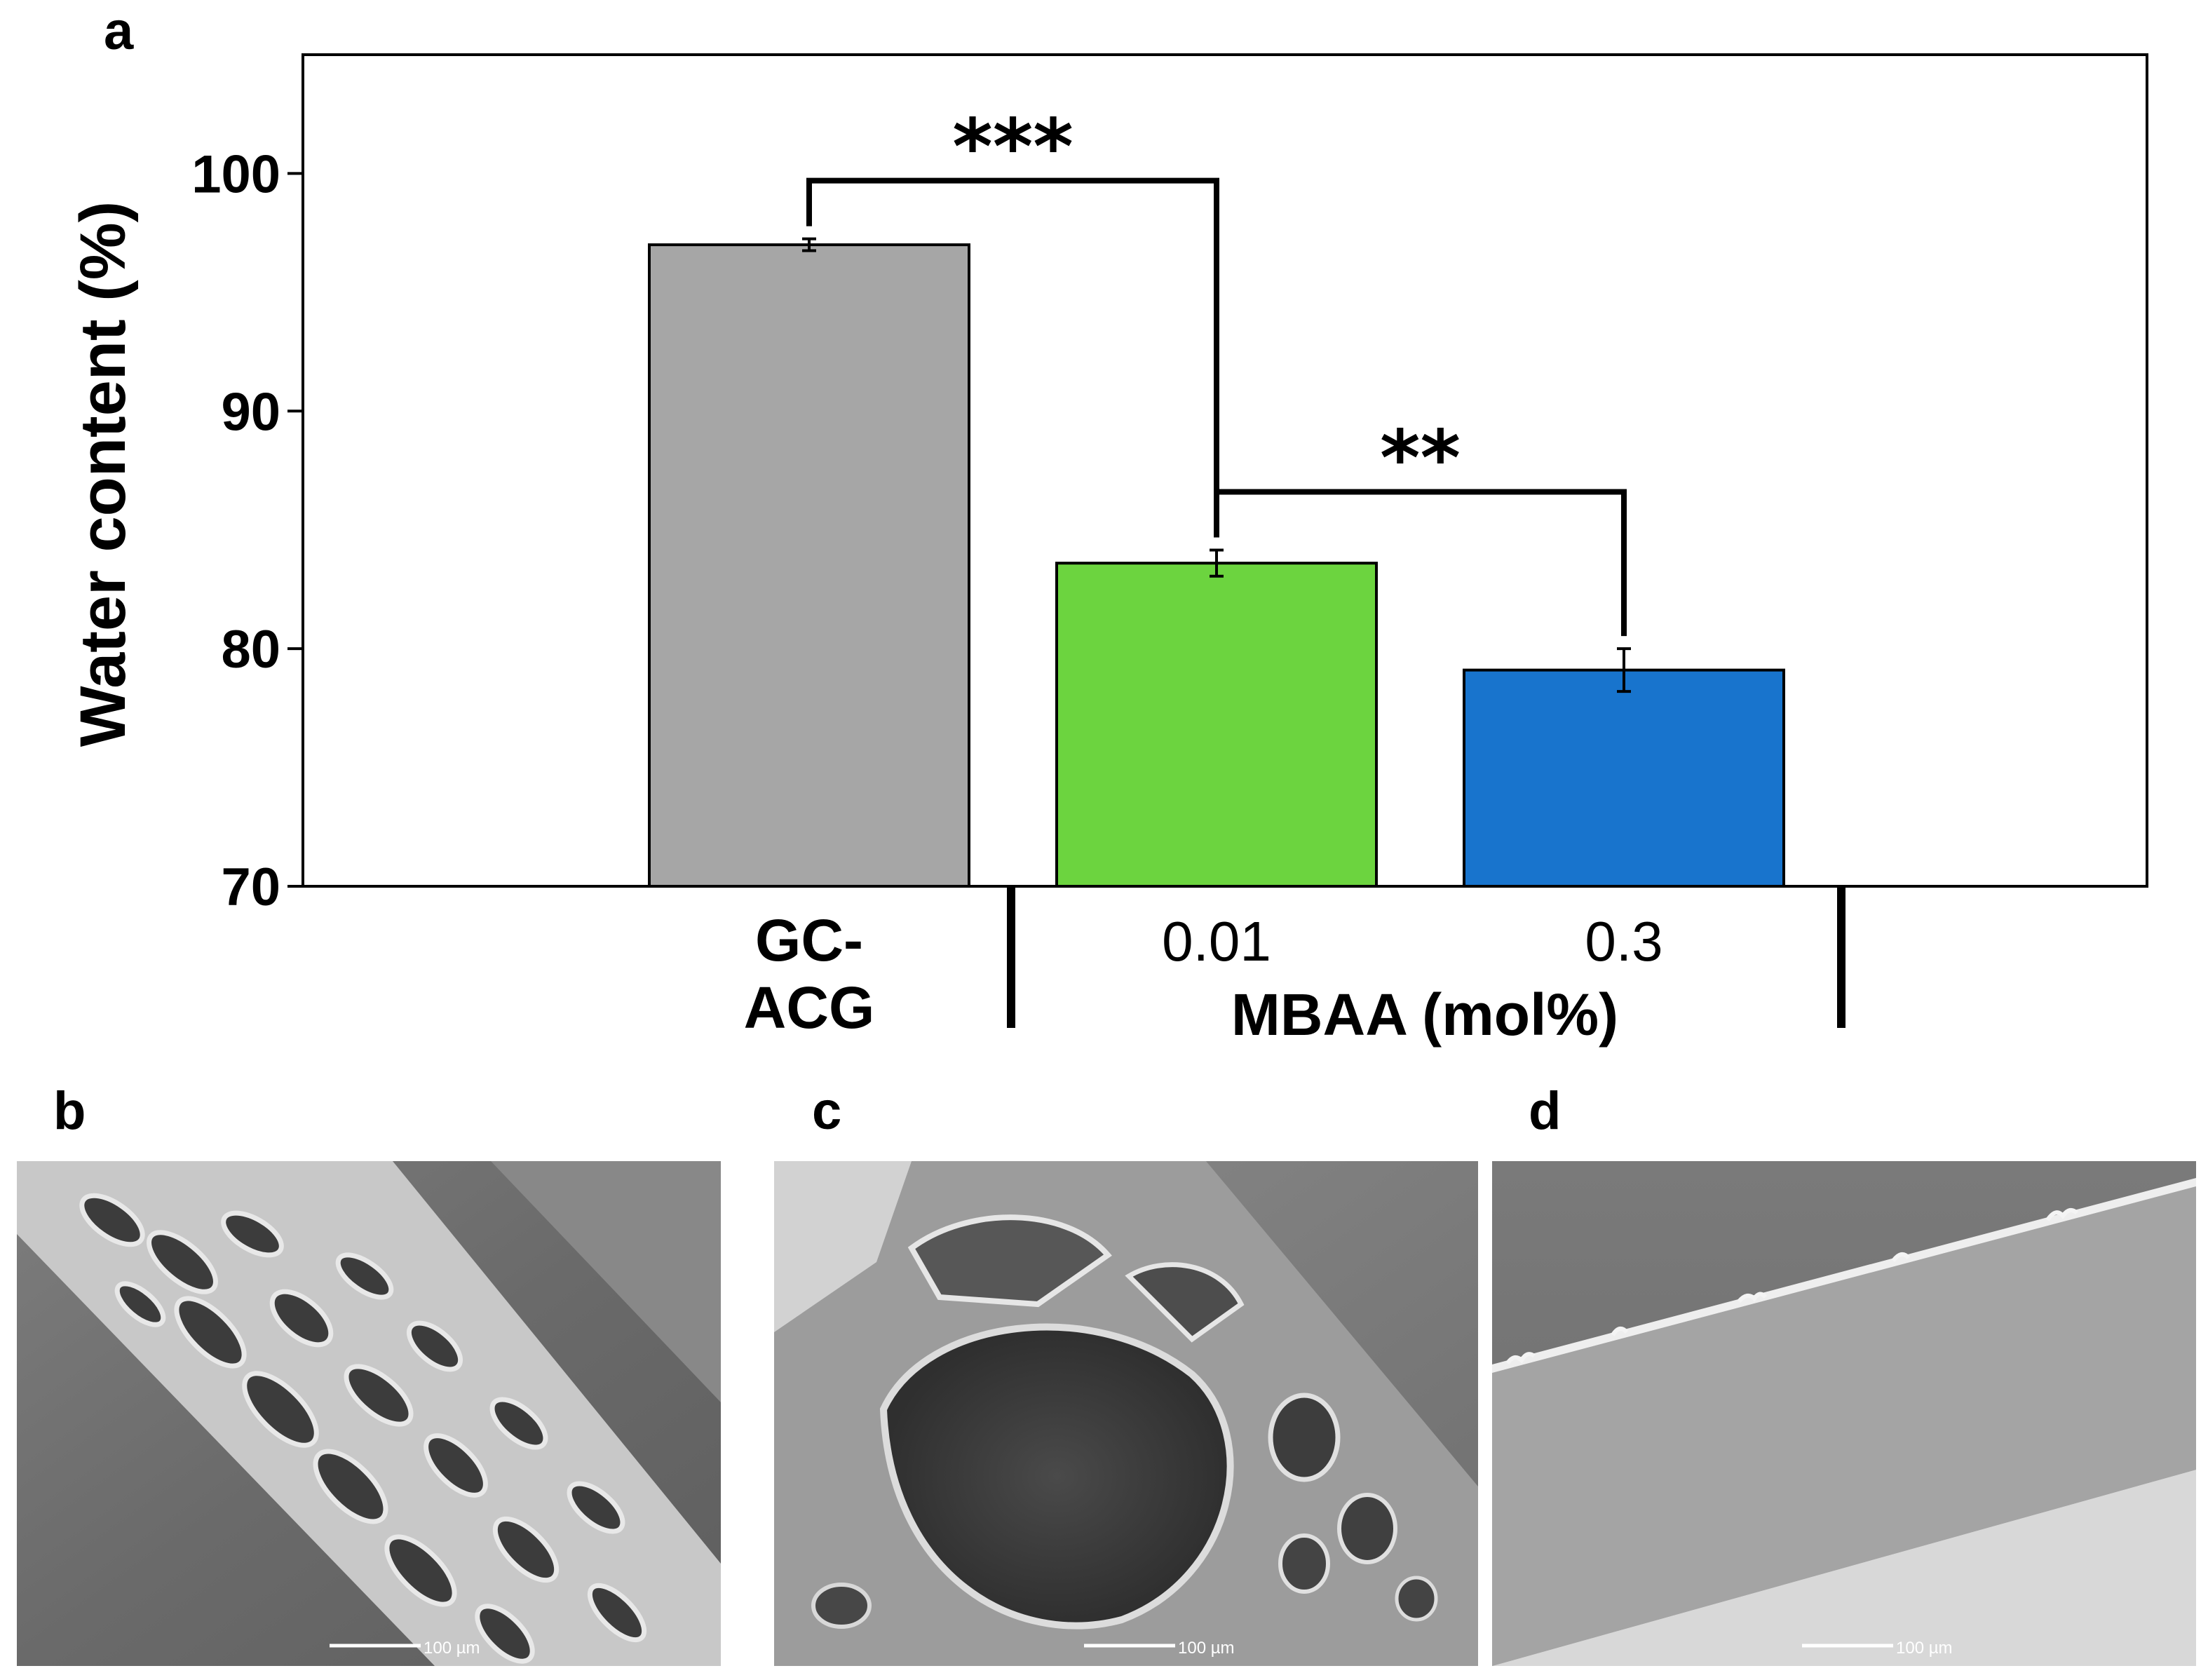  What do you see at coordinates (1424, 1015) in the screenshot?
I see `x-axis-label: MBAA (mol%)` at bounding box center [1424, 1015].